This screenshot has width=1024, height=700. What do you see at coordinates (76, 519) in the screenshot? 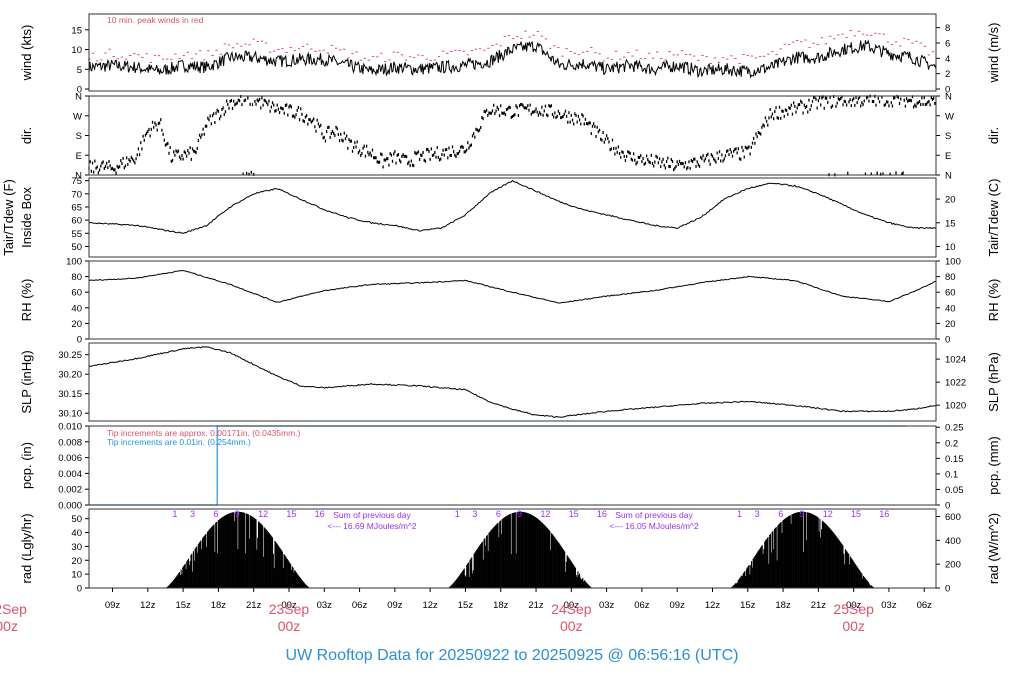
I see `y-tick-label: 50` at bounding box center [76, 519].